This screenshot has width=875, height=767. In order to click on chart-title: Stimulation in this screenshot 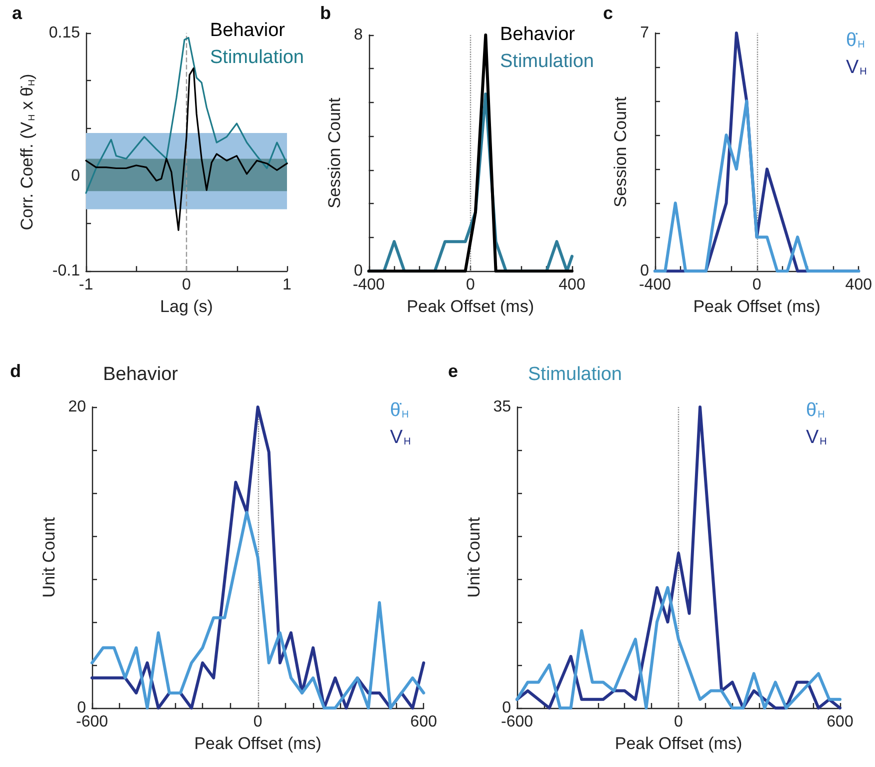, I will do `click(575, 374)`.